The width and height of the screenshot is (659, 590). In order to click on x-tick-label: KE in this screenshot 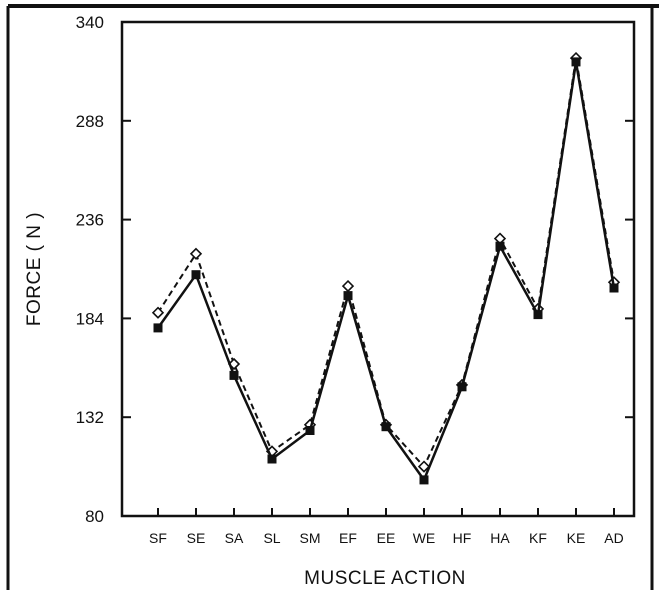, I will do `click(576, 538)`.